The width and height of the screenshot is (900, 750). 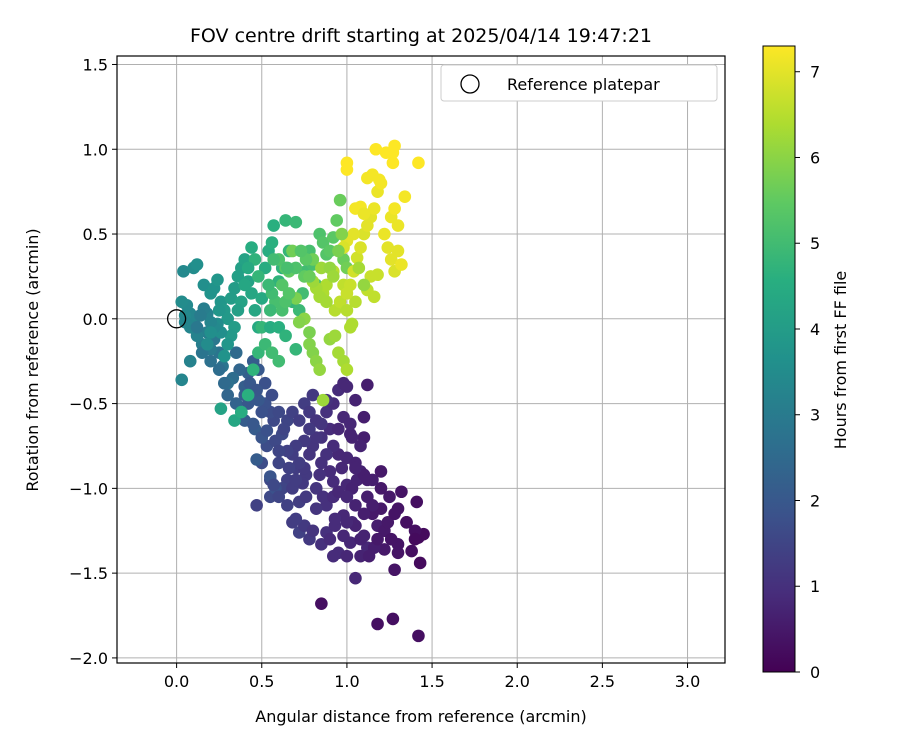 What do you see at coordinates (32, 359) in the screenshot?
I see `y-axis-label: Rotation from reference (arcmin)` at bounding box center [32, 359].